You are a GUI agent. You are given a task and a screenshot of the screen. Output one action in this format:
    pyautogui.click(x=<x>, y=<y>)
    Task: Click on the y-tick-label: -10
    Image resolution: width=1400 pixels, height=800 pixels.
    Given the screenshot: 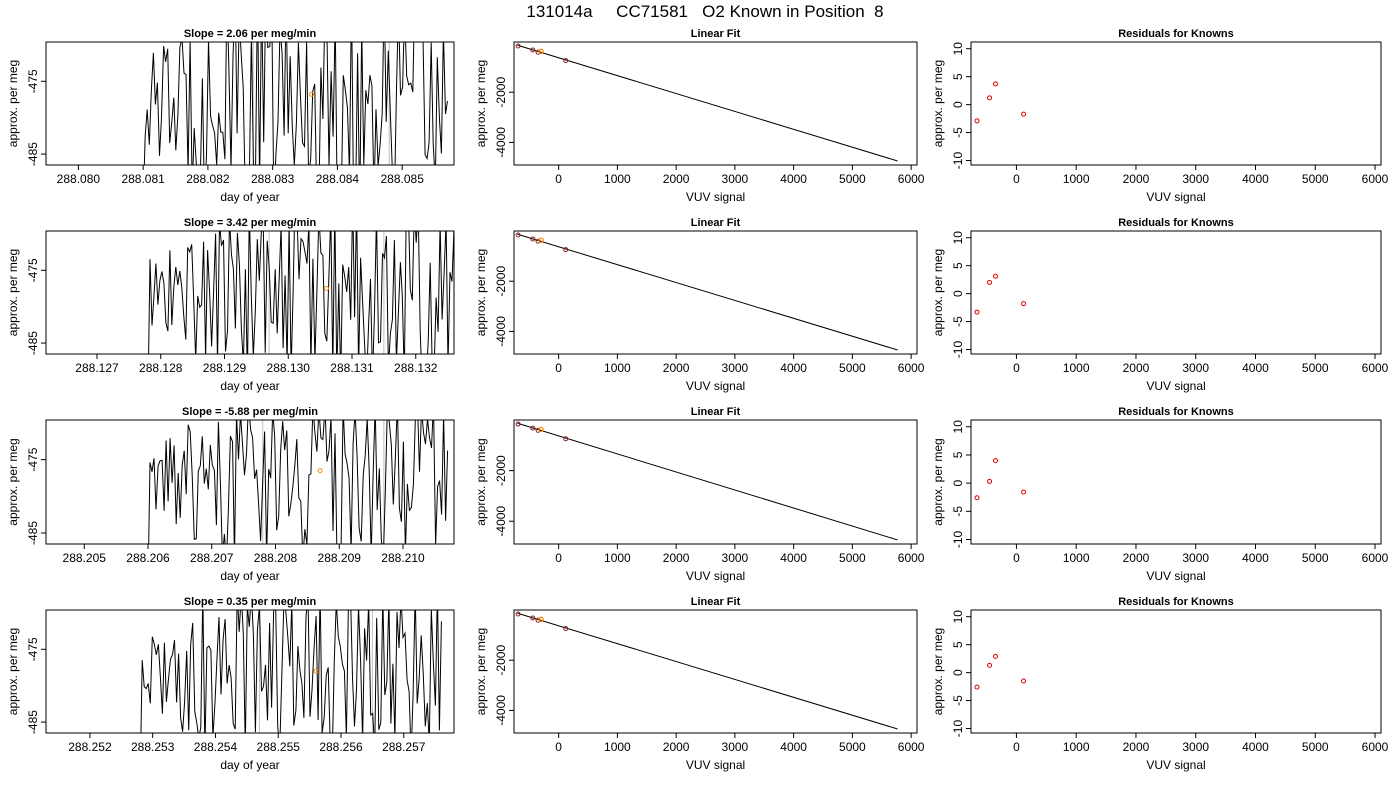 What is the action you would take?
    pyautogui.click(x=958, y=729)
    